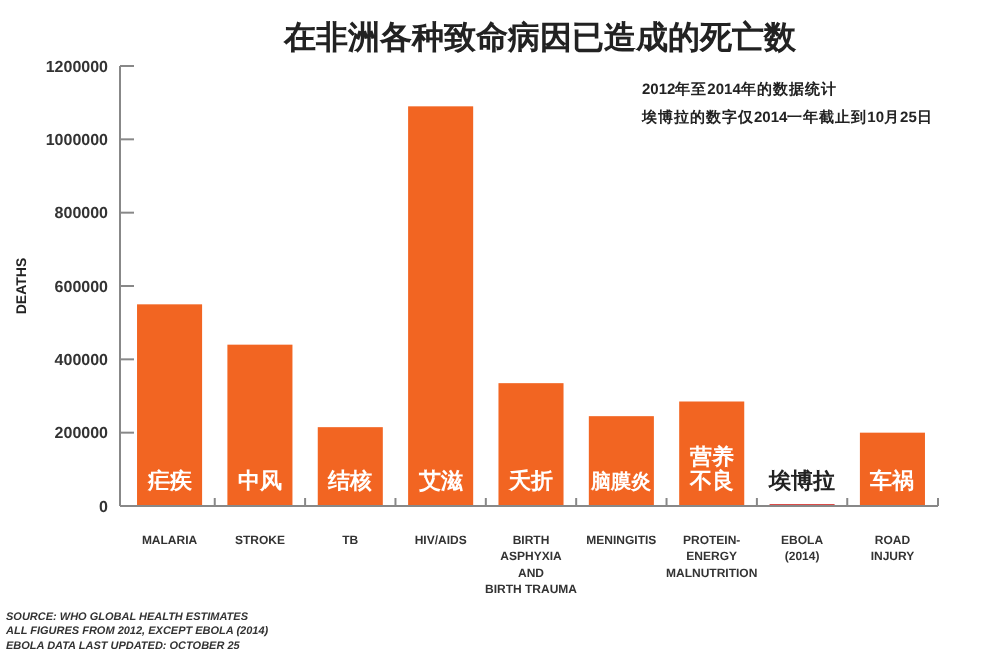 The image size is (1000, 664). Describe the element at coordinates (82, 359) in the screenshot. I see `y-tick-label: 400000` at that location.